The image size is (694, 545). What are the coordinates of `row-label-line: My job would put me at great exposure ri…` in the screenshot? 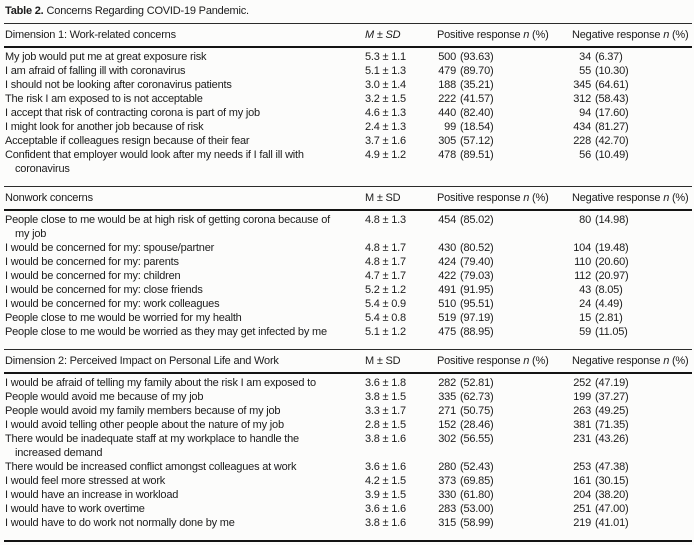 It's located at (106, 57).